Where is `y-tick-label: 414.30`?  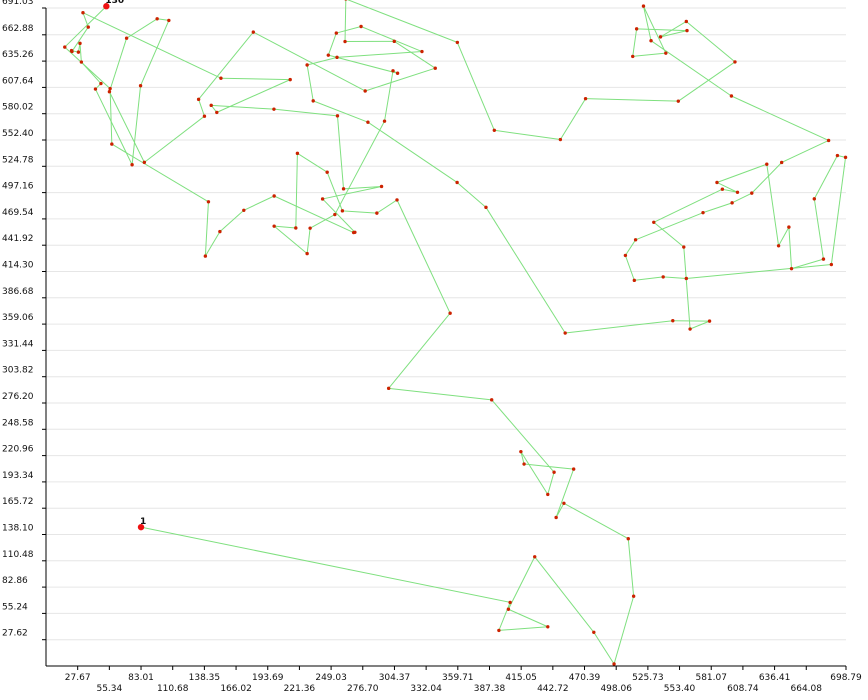 y-tick-label: 414.30 is located at coordinates (18, 266).